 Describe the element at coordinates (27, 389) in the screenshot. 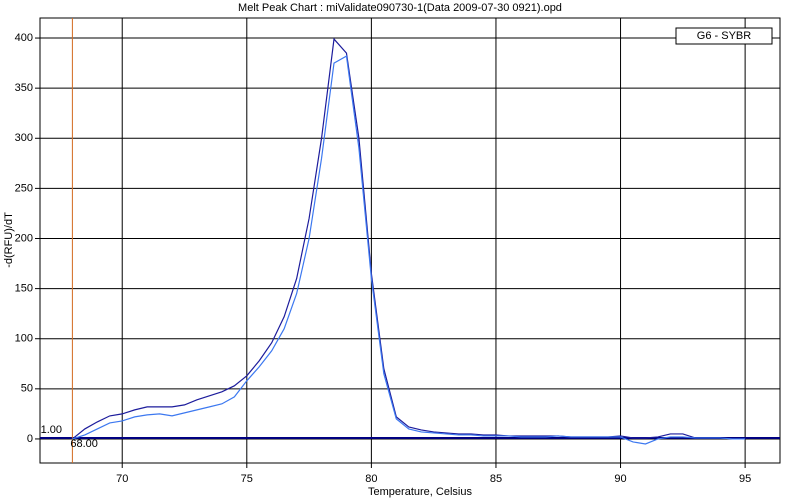

I see `y-tick-label: 50` at that location.